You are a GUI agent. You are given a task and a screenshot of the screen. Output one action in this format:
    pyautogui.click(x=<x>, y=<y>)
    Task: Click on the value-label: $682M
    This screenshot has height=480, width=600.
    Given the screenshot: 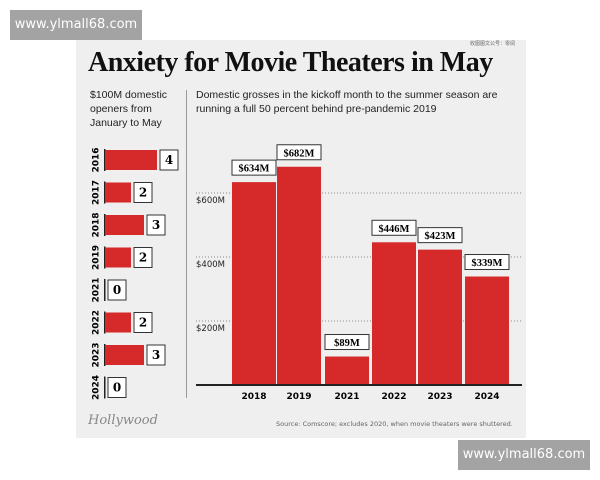 What is the action you would take?
    pyautogui.click(x=299, y=153)
    